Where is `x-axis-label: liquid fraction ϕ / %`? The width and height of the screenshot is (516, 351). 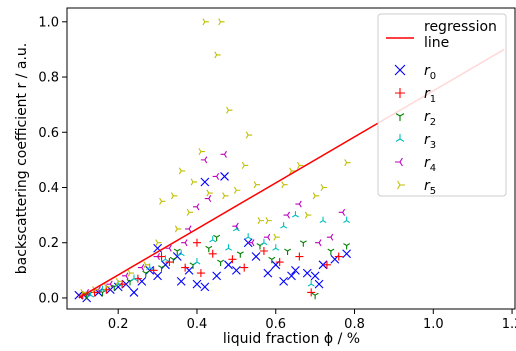 x-axis-label: liquid fraction ϕ / % is located at coordinates (291, 339).